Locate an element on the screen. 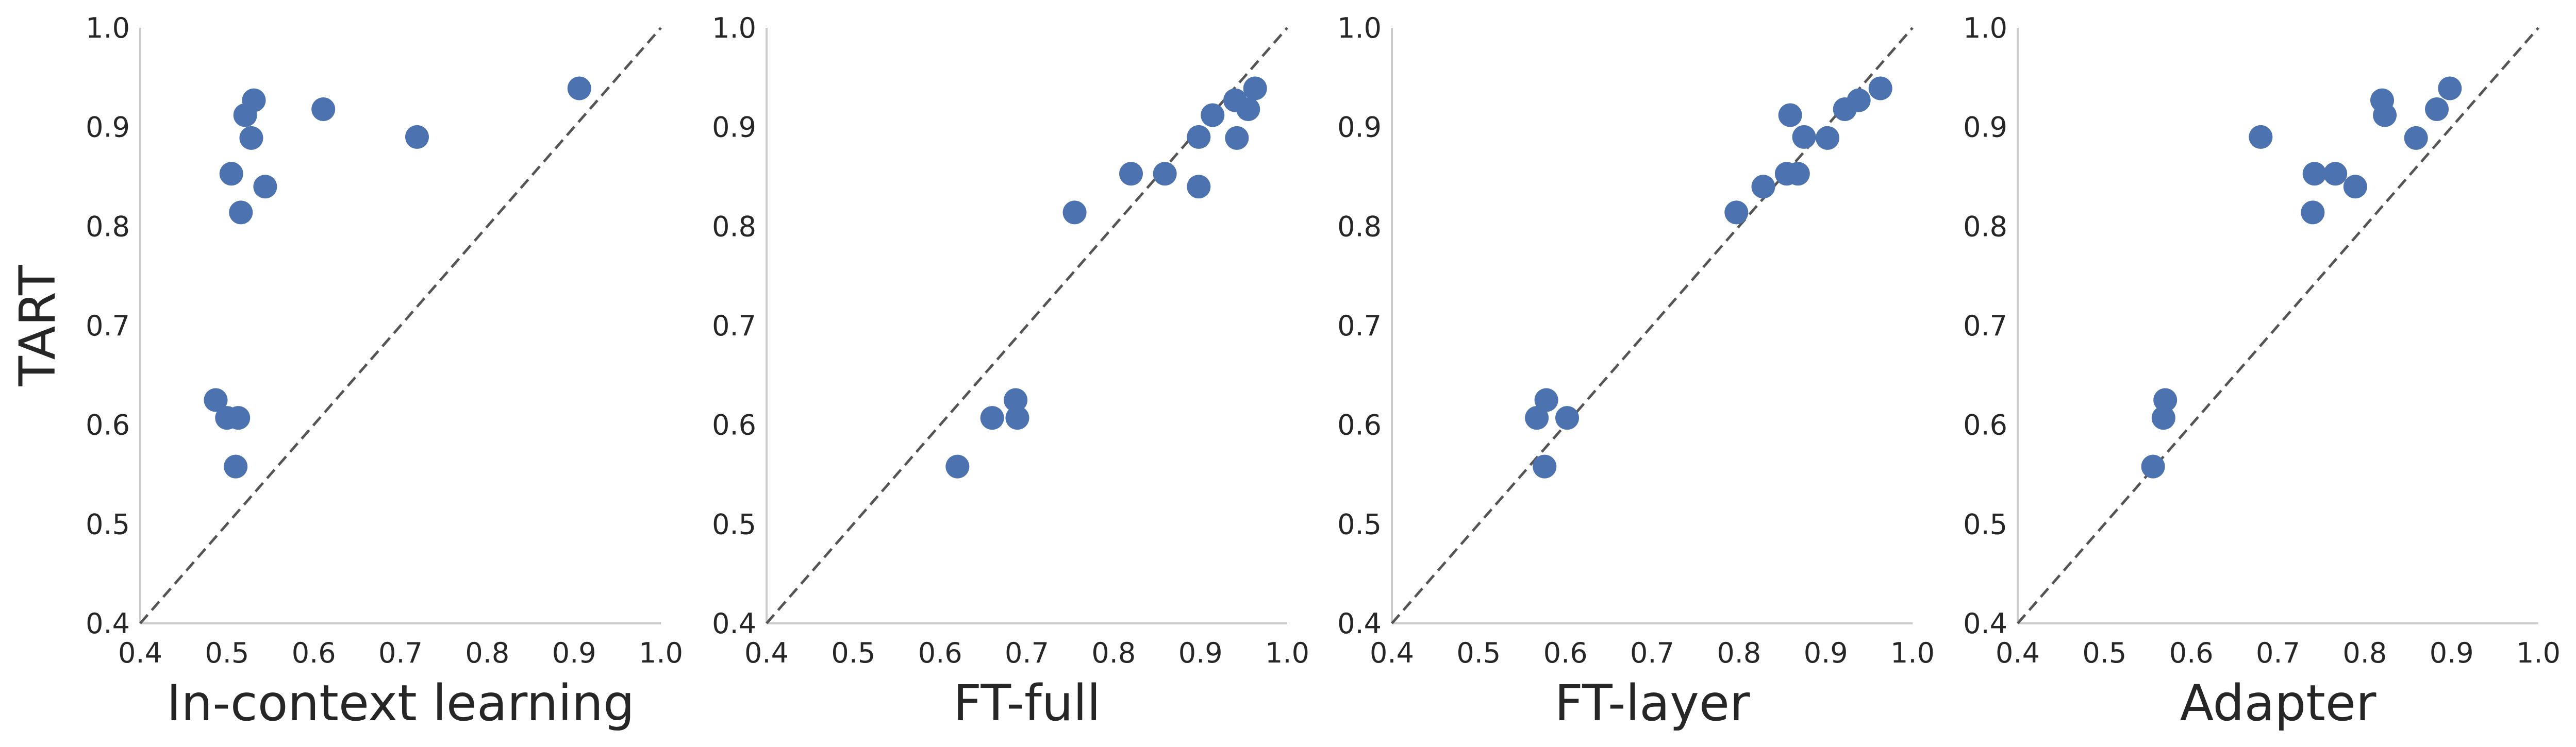 This screenshot has width=2576, height=747. x-axis-label: Adapter is located at coordinates (2278, 703).